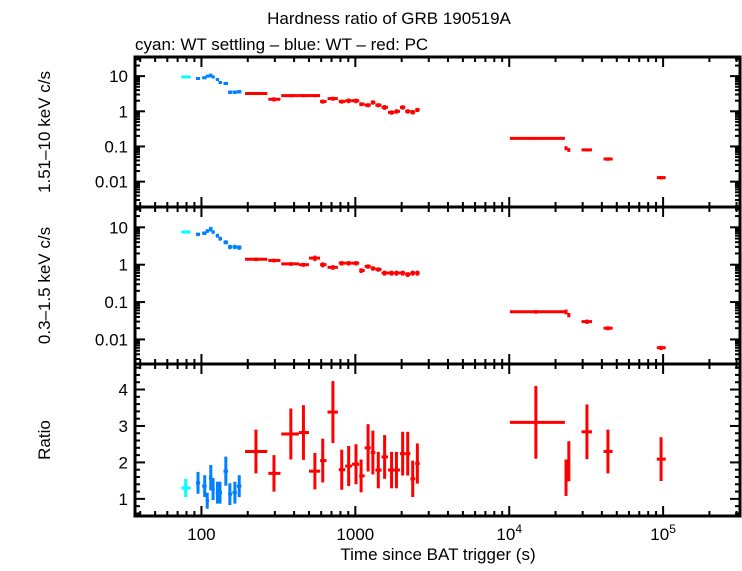 The width and height of the screenshot is (742, 571). What do you see at coordinates (44, 132) in the screenshot?
I see `y-axis-label: 1.51–10 keV c/s` at bounding box center [44, 132].